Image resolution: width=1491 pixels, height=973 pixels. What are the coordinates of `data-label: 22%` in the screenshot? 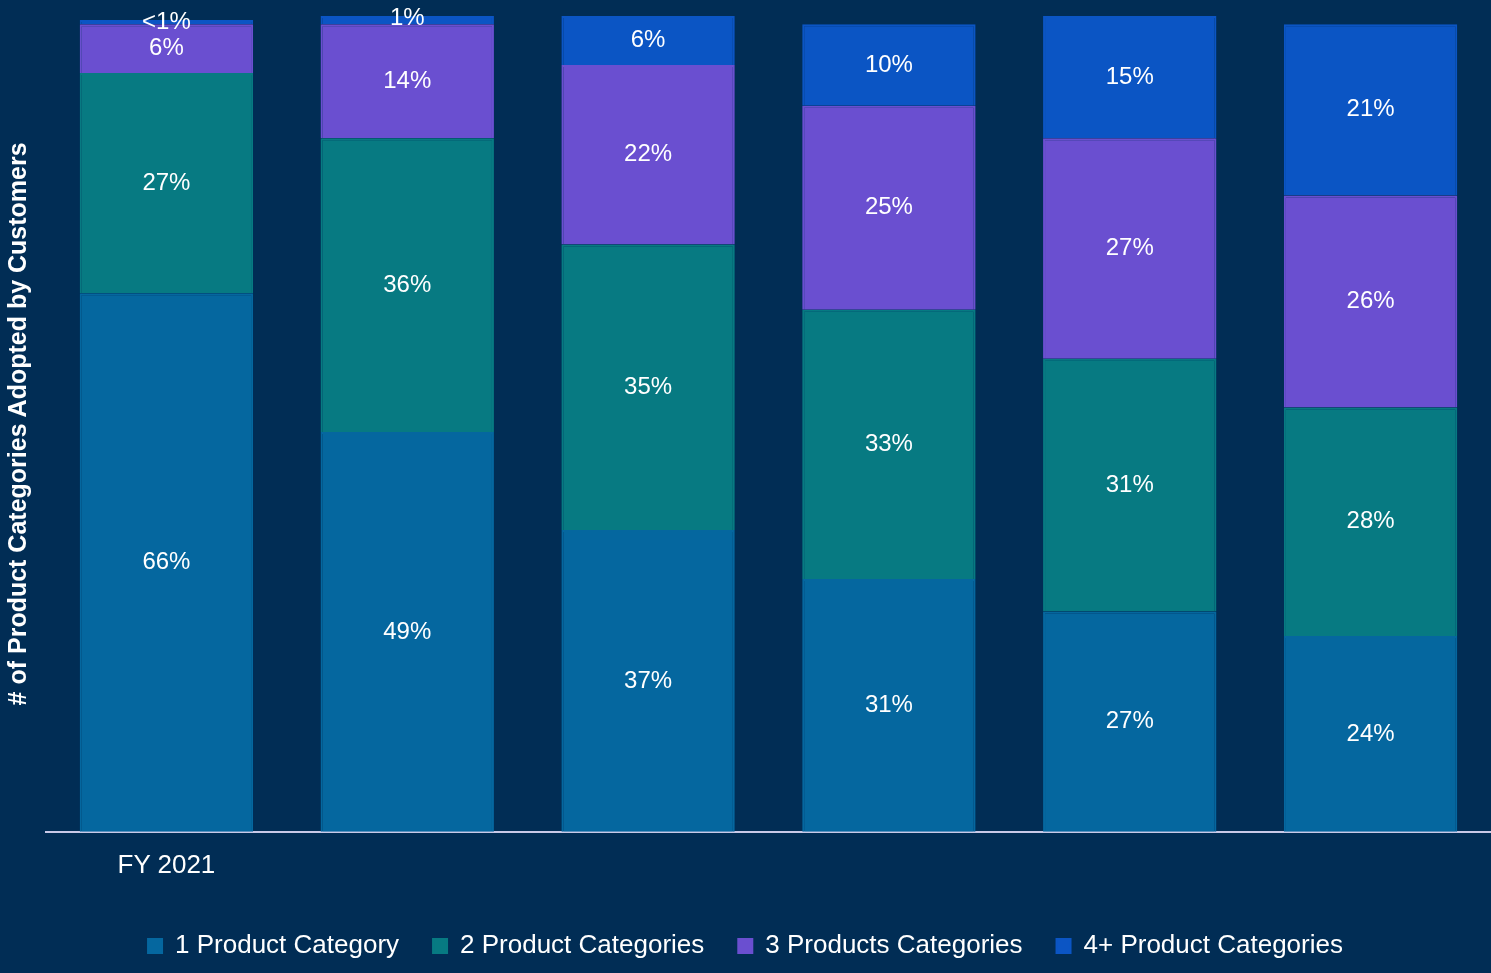 It's located at (648, 153).